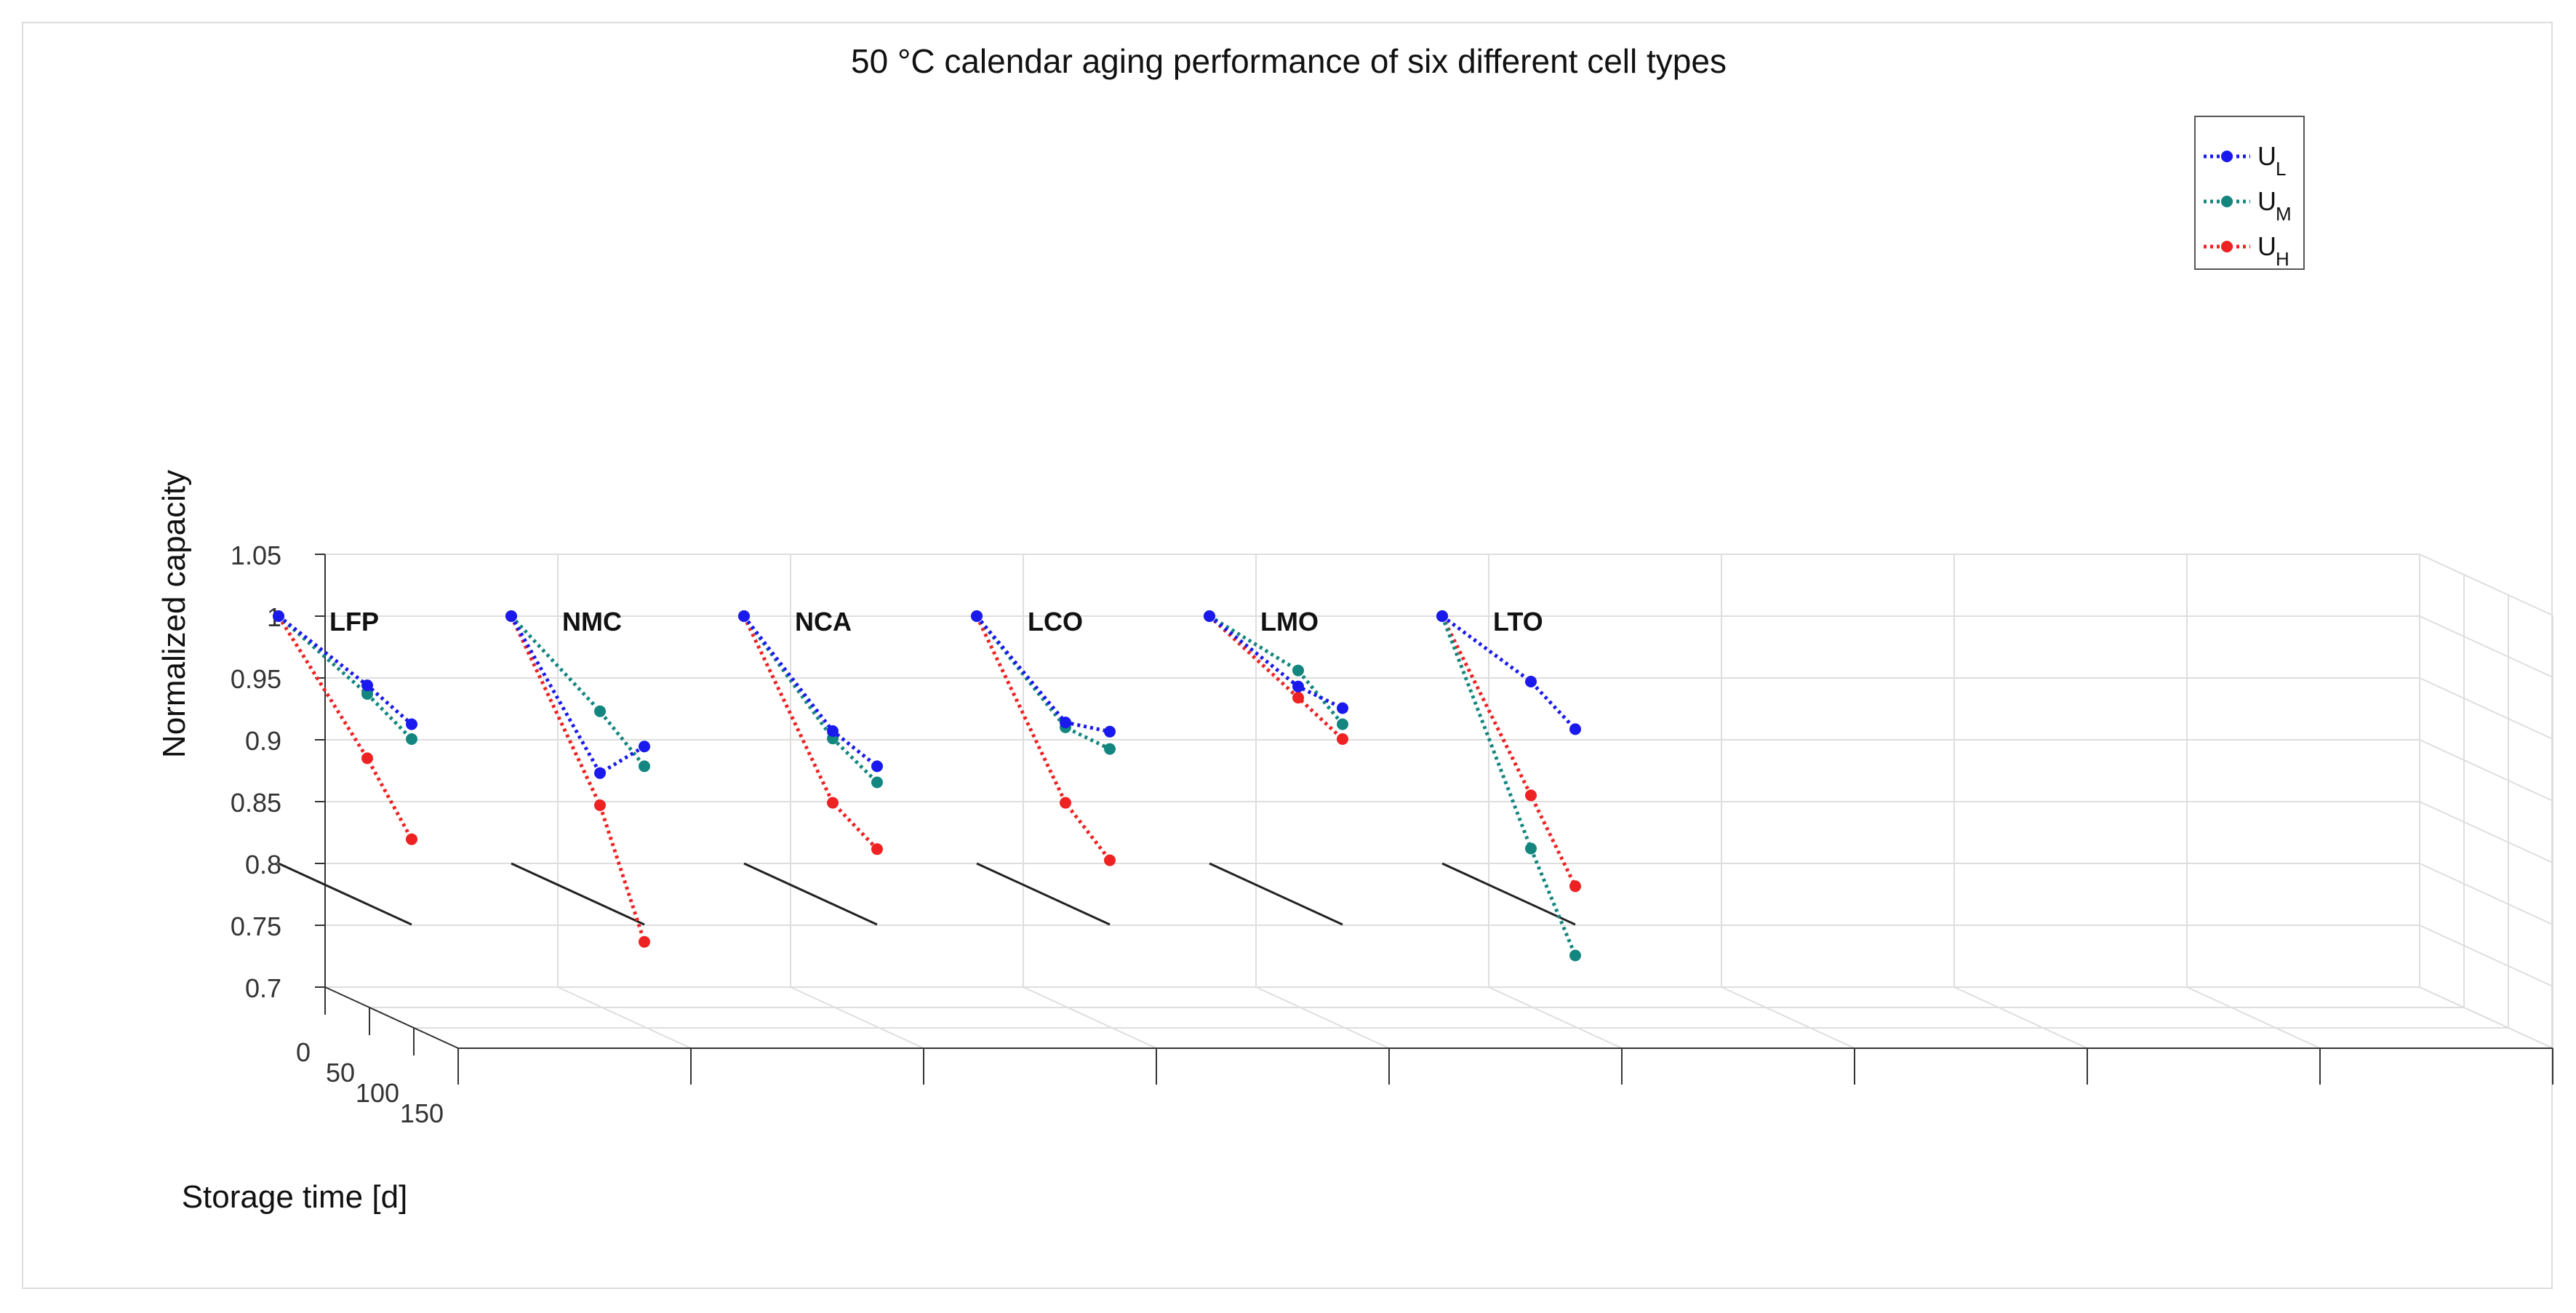  I want to click on cell-group-nca: NCA, so click(810, 766).